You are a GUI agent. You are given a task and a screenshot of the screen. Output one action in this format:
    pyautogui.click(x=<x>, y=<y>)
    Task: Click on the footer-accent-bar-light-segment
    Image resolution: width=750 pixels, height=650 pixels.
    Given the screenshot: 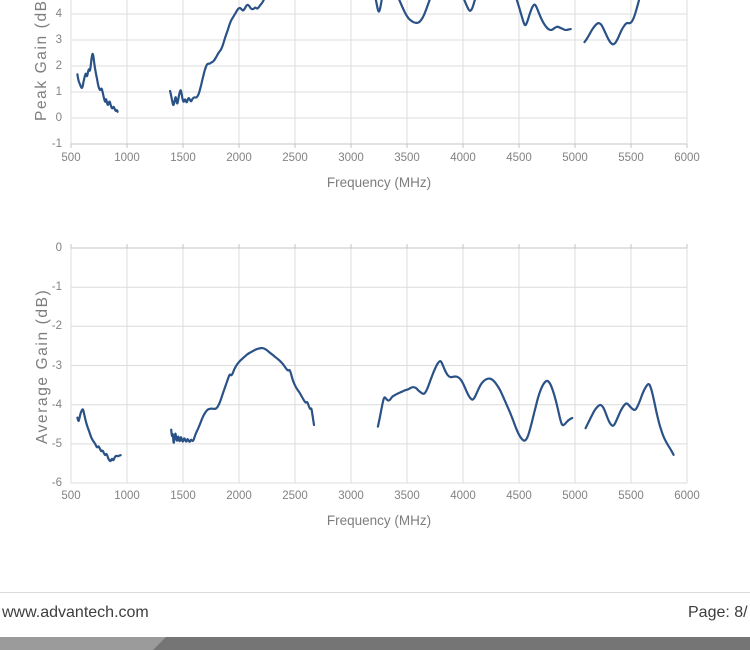 What is the action you would take?
    pyautogui.click(x=83, y=643)
    